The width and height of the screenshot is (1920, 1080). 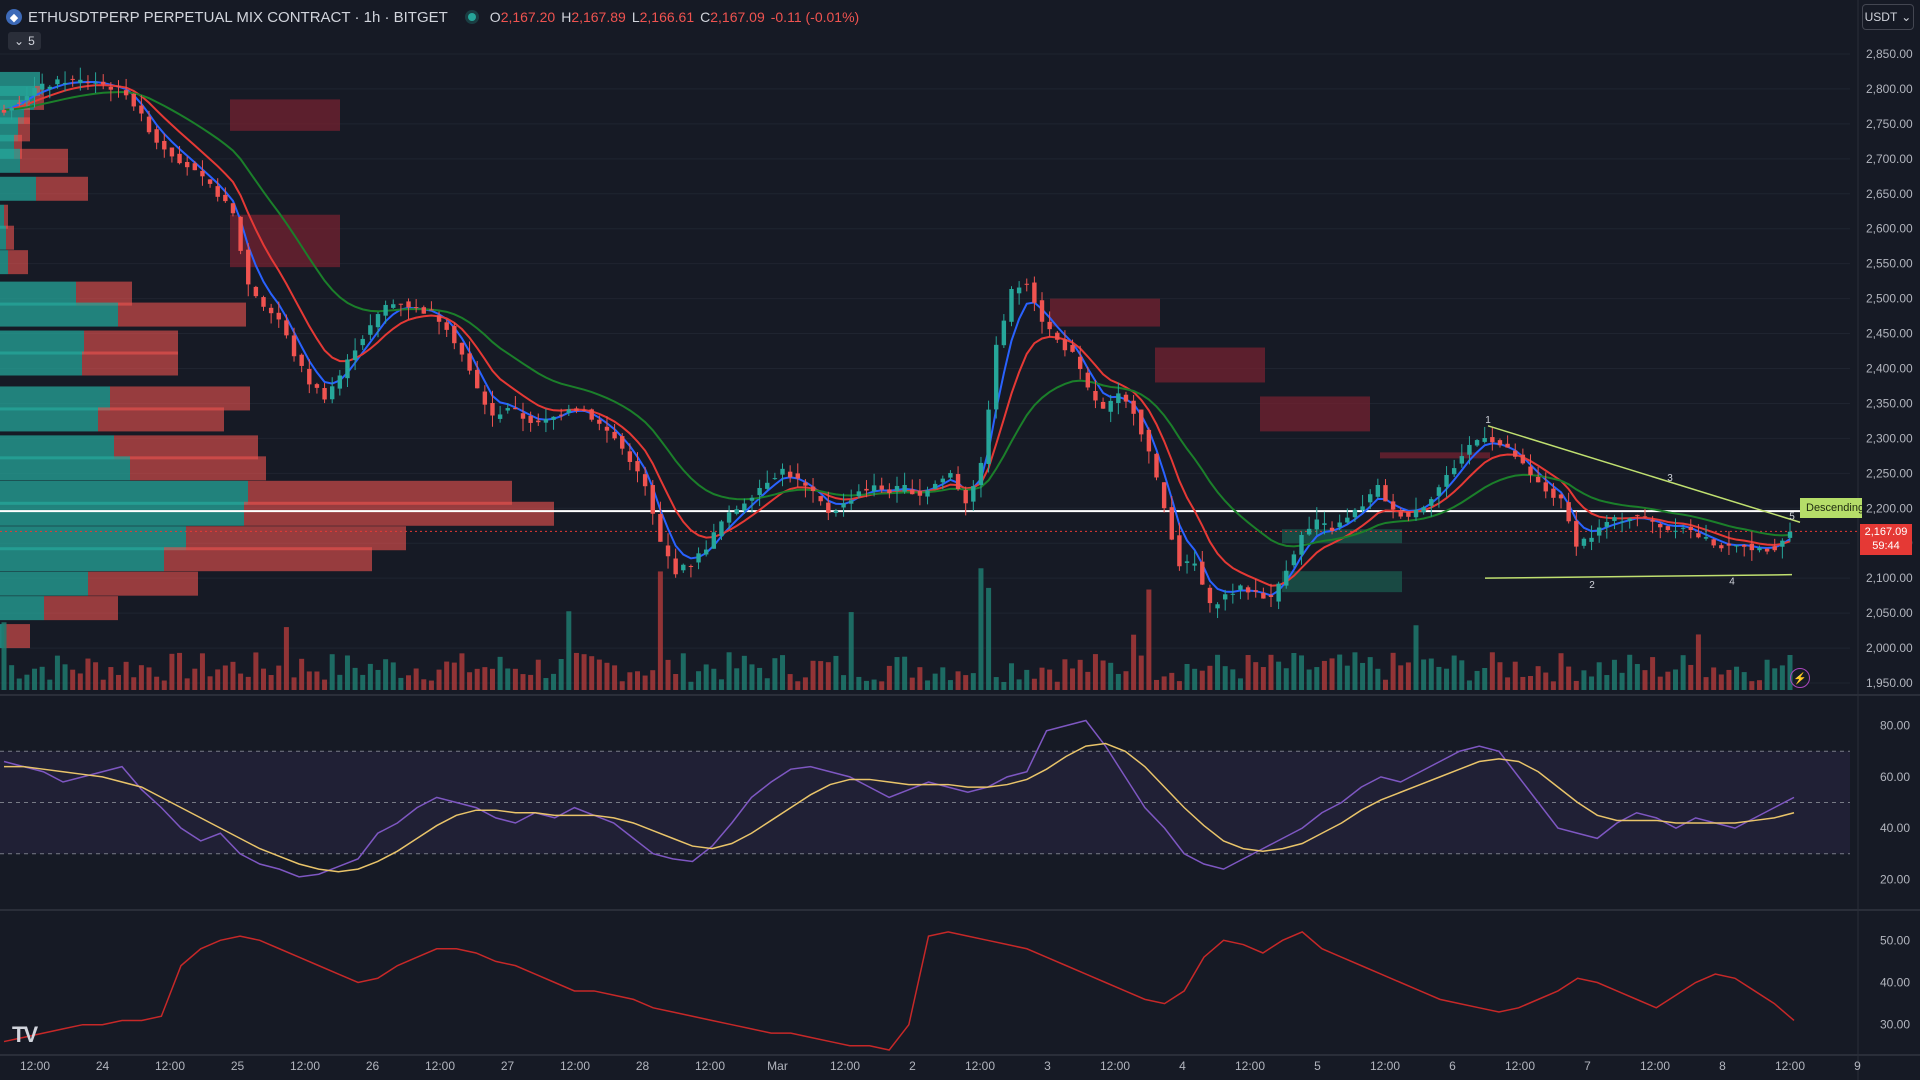 I want to click on time-axis-tick: 27, so click(x=508, y=1066).